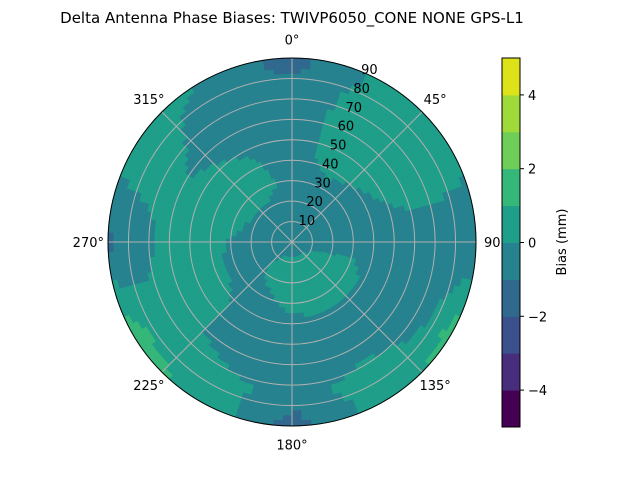  Describe the element at coordinates (330, 164) in the screenshot. I see `r-tick-label: 40` at that location.